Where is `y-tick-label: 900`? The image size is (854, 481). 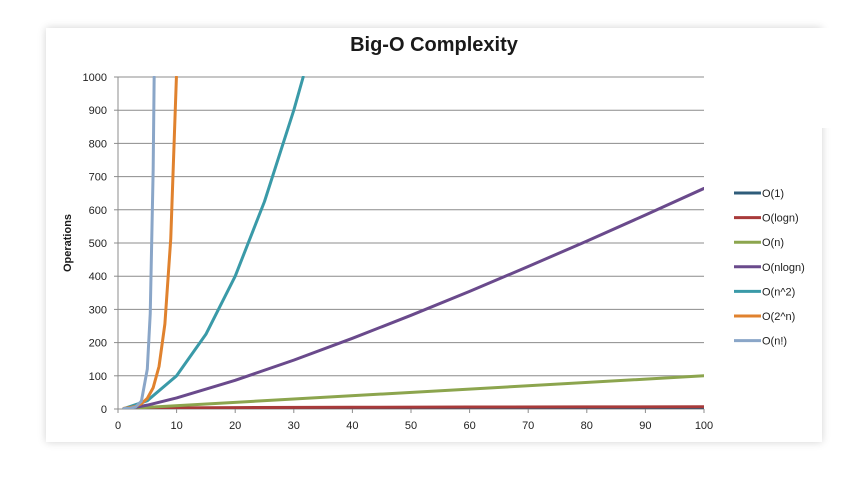 y-tick-label: 900 is located at coordinates (98, 111).